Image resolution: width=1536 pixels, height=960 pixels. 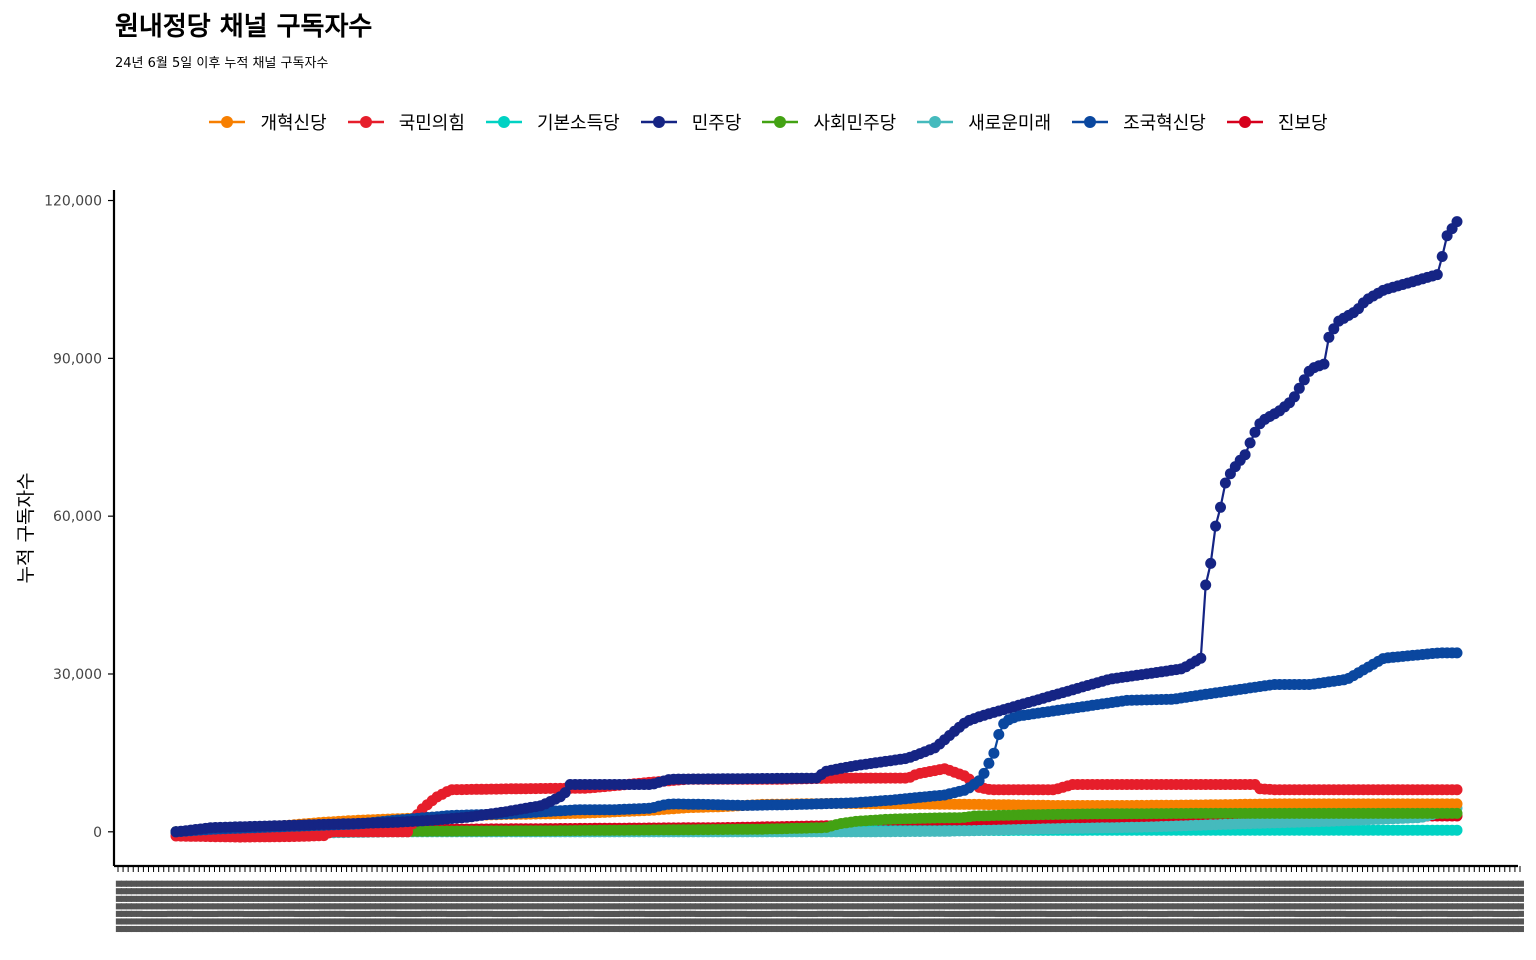 I want to click on y-tick-label: 90,000, so click(x=77, y=359).